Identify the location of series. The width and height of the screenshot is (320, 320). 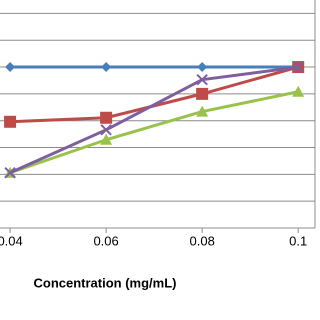
(154, 67).